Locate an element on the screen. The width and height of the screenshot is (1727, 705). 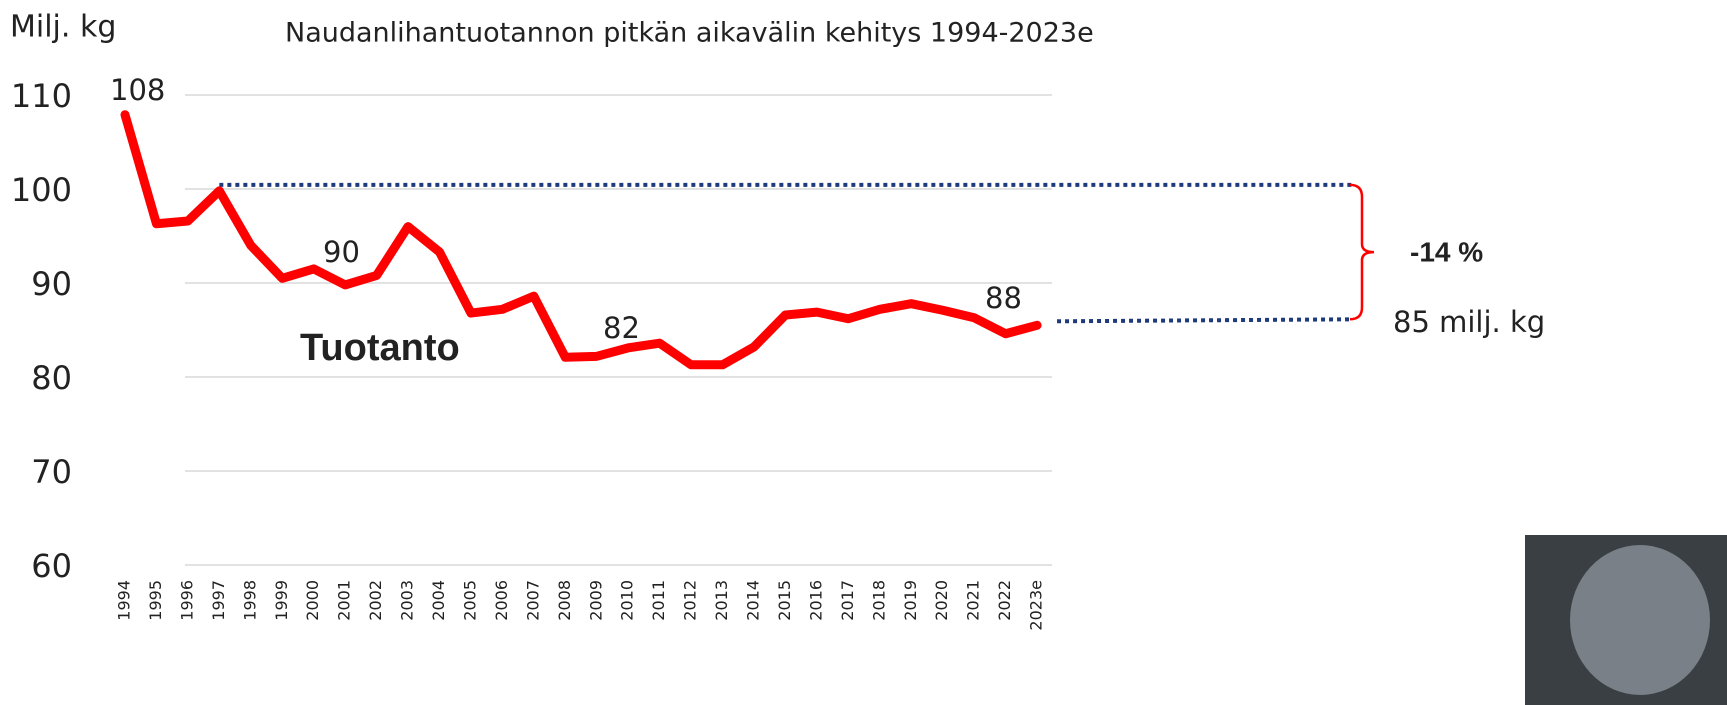
x-tick-label: 2001 is located at coordinates (344, 600).